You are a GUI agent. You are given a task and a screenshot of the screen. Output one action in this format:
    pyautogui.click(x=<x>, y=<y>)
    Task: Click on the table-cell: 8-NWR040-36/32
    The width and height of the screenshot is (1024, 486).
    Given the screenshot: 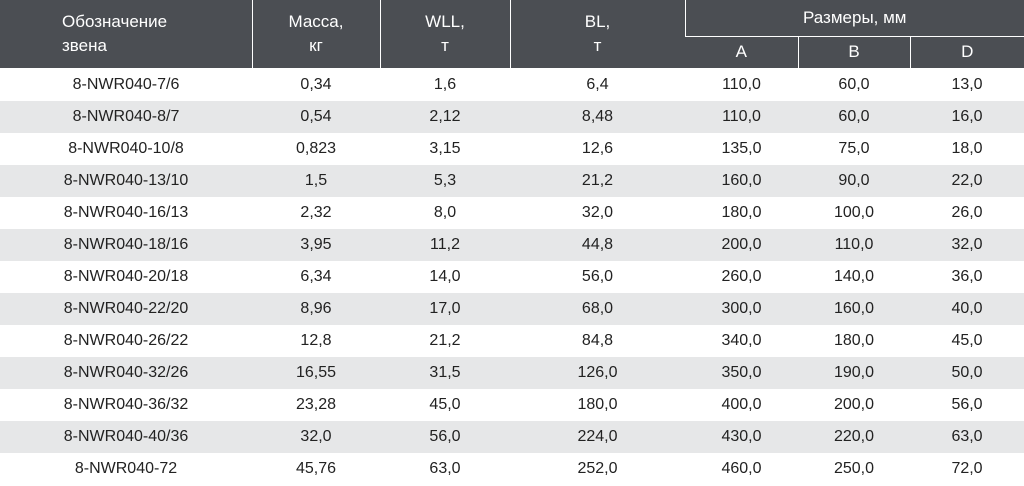 What is the action you would take?
    pyautogui.click(x=126, y=404)
    